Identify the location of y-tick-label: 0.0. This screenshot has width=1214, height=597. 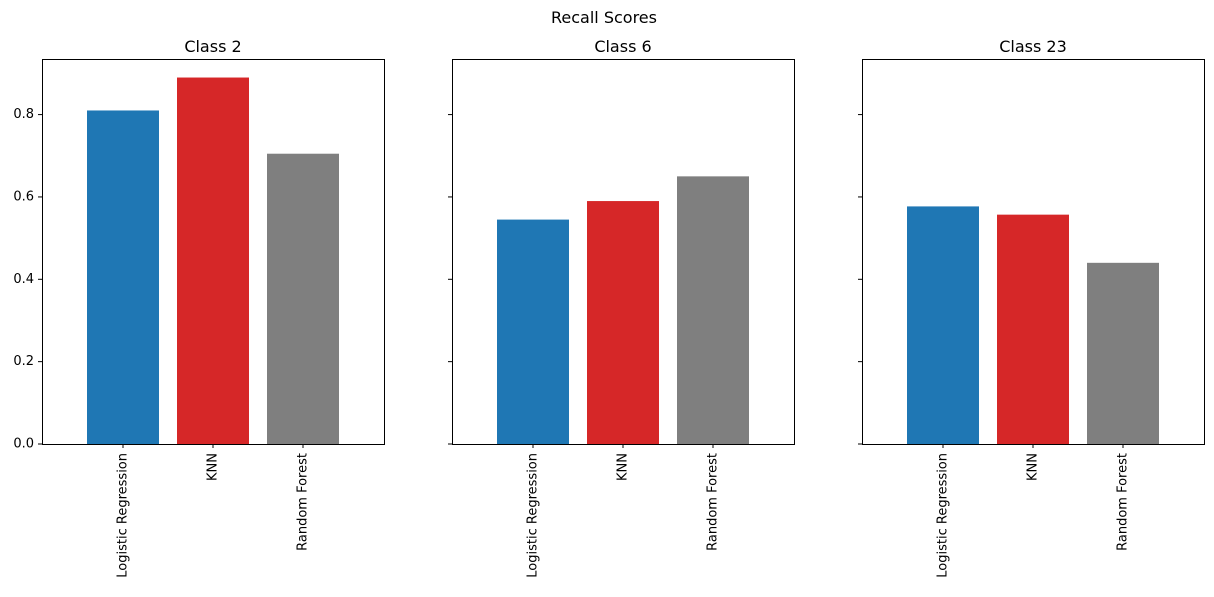
(23, 444).